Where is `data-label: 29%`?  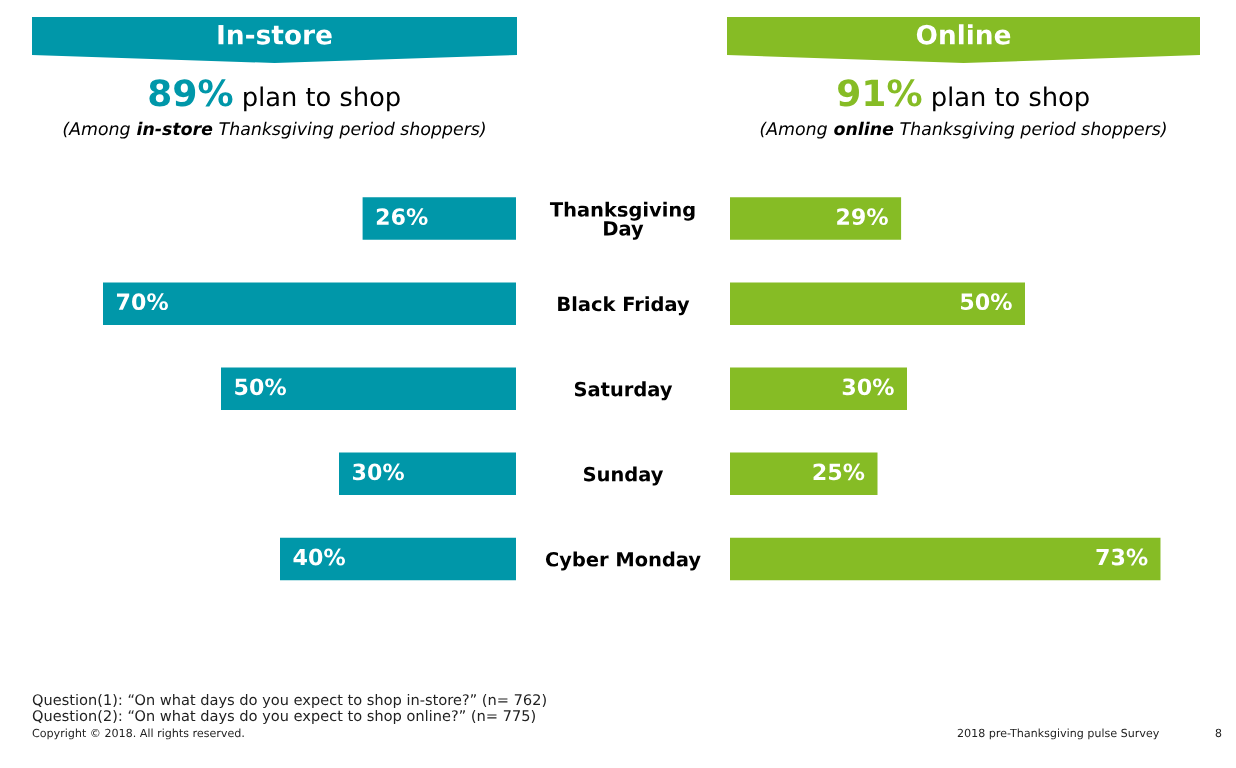 data-label: 29% is located at coordinates (862, 216).